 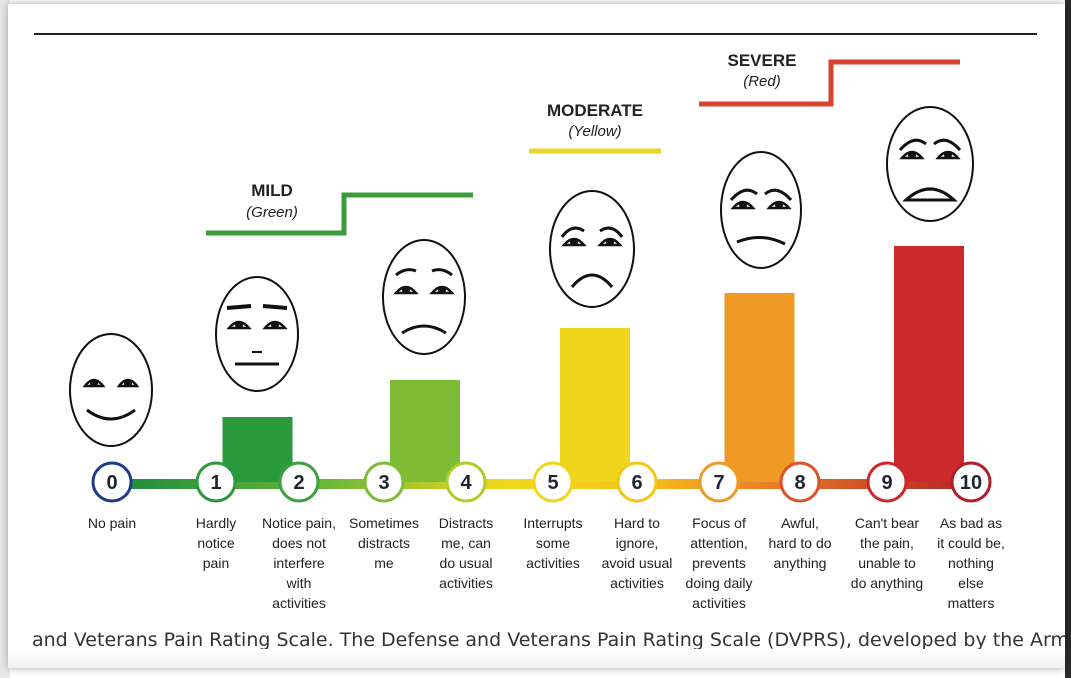 What do you see at coordinates (887, 543) in the screenshot?
I see `pain-level-description-line: the pain,` at bounding box center [887, 543].